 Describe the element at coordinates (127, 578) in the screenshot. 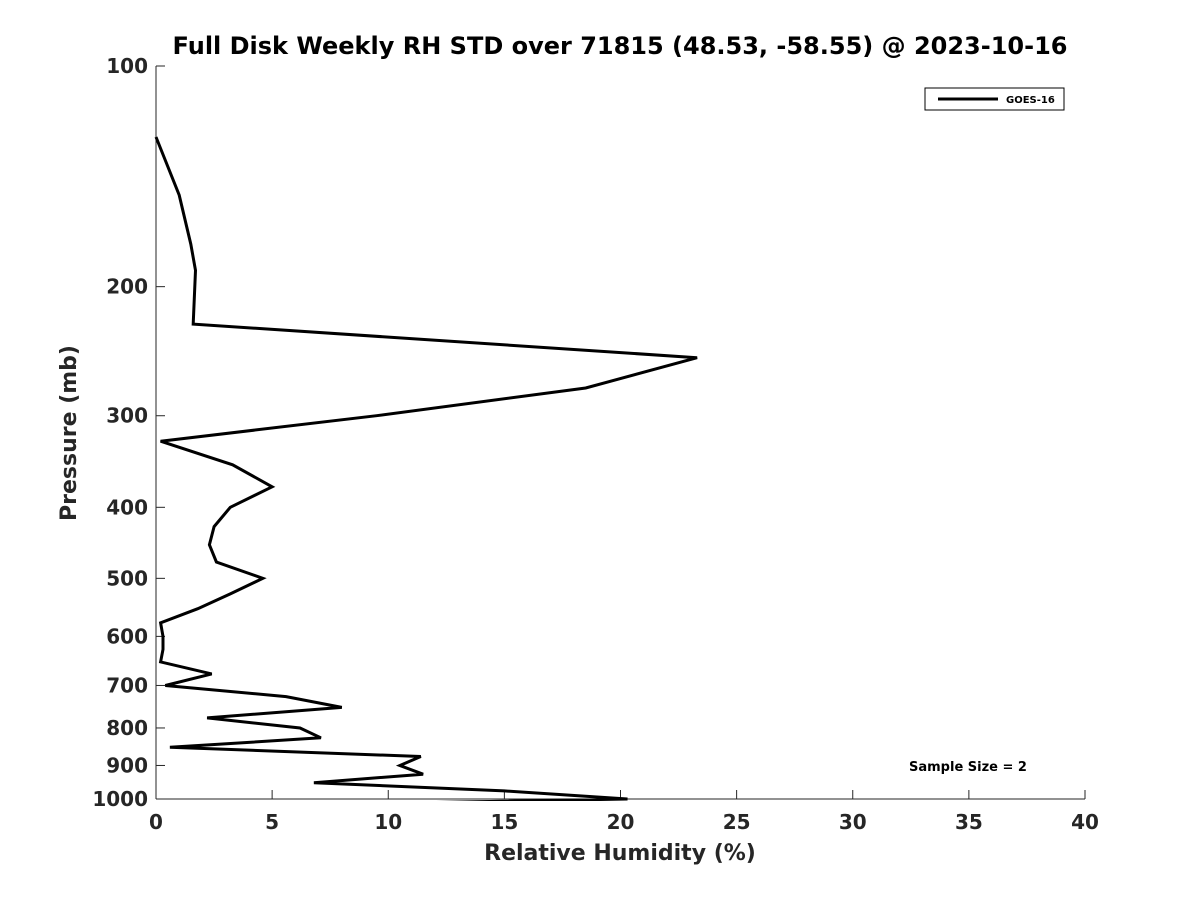

I see `y-tick-label: 500` at that location.